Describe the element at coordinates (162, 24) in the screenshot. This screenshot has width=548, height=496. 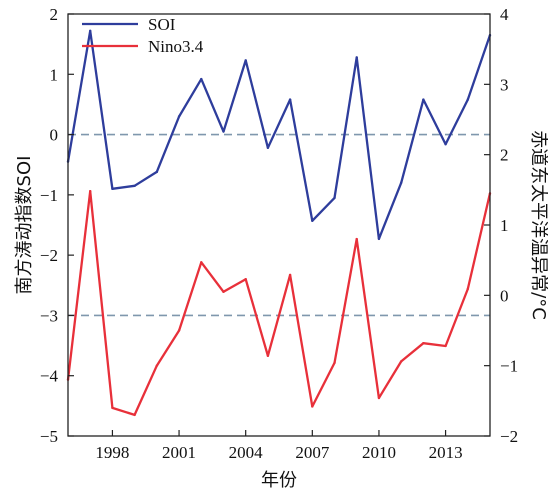
I see `legend-label-0: SOI` at that location.